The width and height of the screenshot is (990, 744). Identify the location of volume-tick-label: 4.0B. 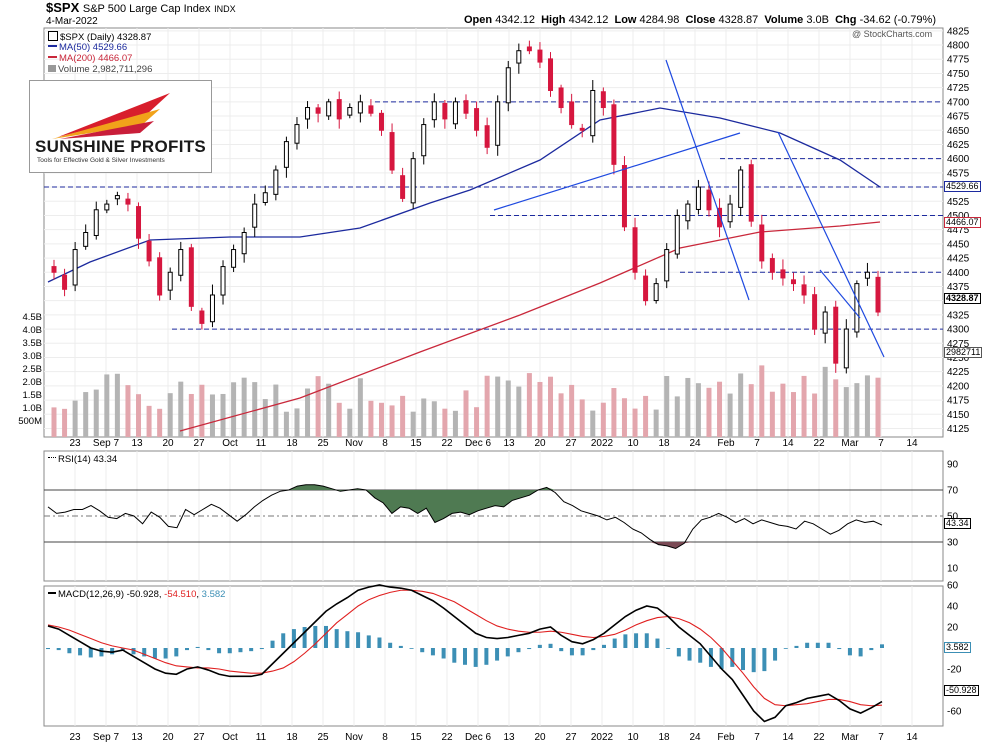
(32, 330).